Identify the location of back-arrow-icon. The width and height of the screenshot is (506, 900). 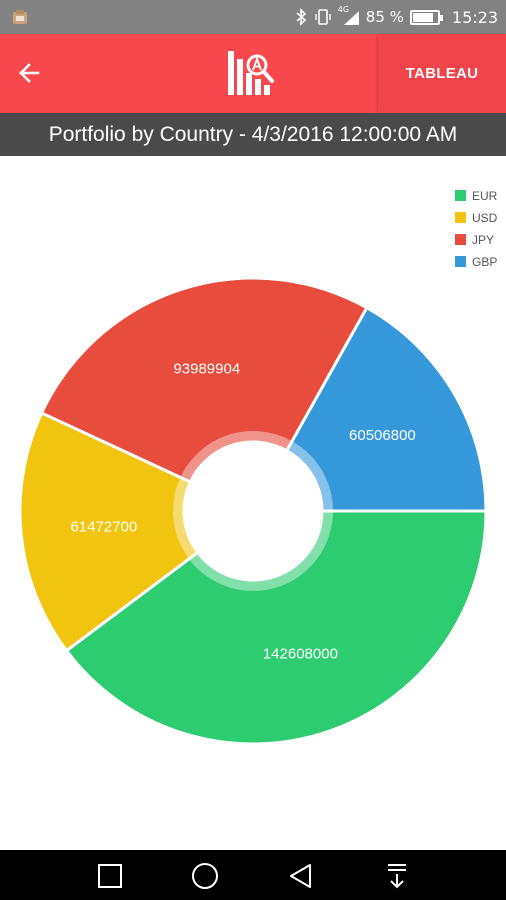
(30, 73).